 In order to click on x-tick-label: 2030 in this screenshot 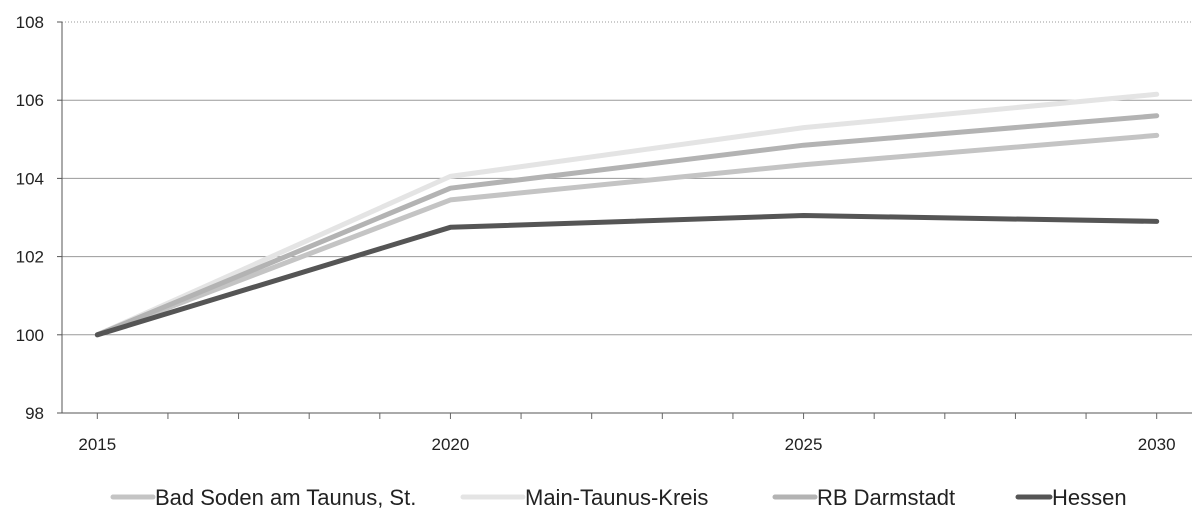, I will do `click(1157, 444)`.